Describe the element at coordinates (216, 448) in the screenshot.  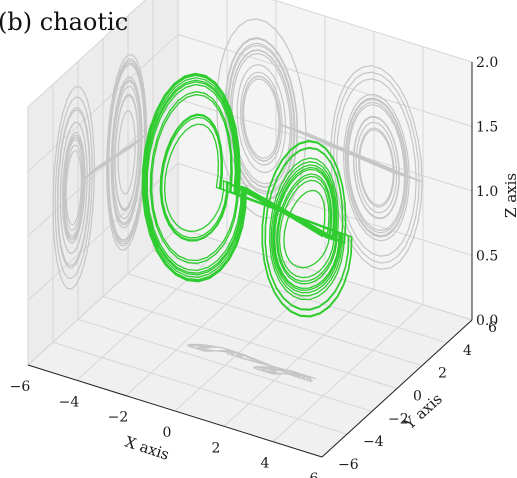
I see `x-tick-label: 2` at that location.